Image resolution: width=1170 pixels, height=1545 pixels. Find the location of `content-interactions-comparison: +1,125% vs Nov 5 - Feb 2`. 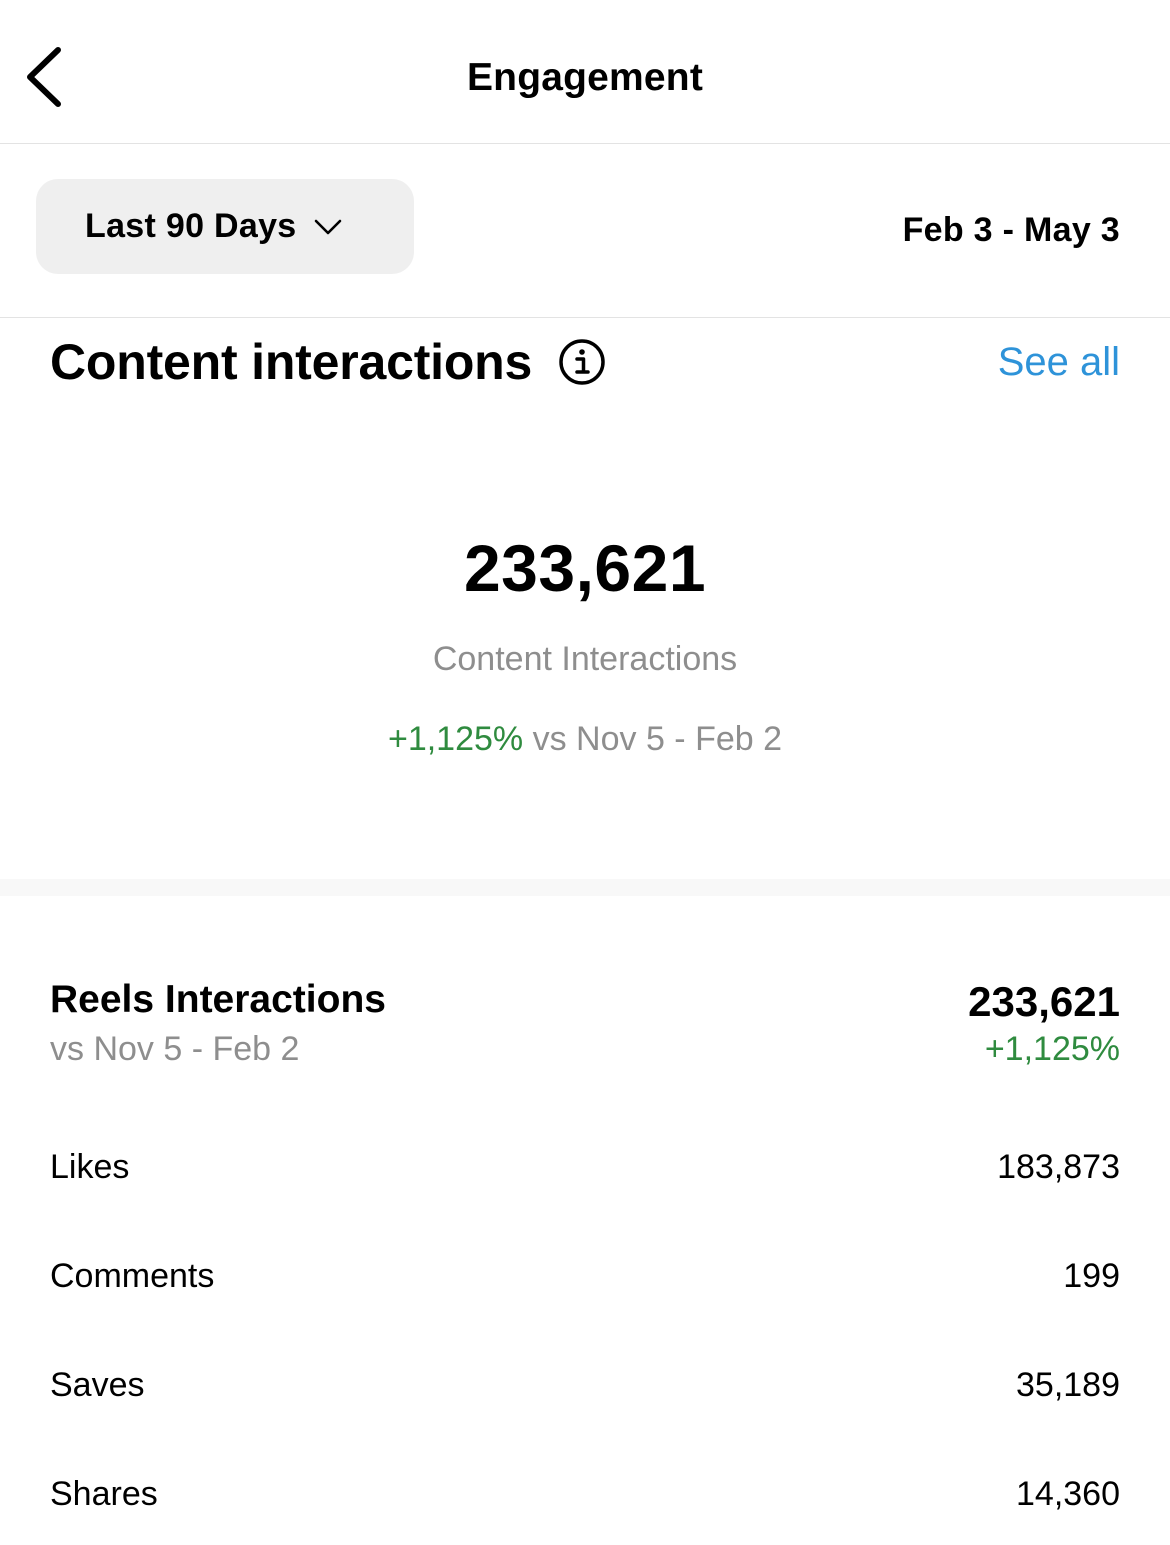

content-interactions-comparison: +1,125% vs Nov 5 - Feb 2 is located at coordinates (585, 739).